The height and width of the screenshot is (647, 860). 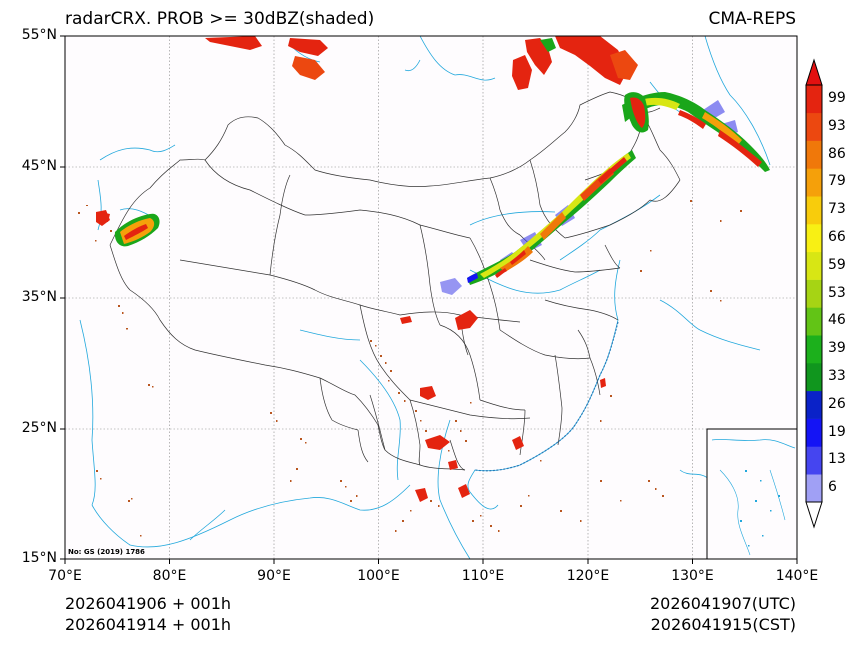 I want to click on colorbar, so click(x=814, y=293).